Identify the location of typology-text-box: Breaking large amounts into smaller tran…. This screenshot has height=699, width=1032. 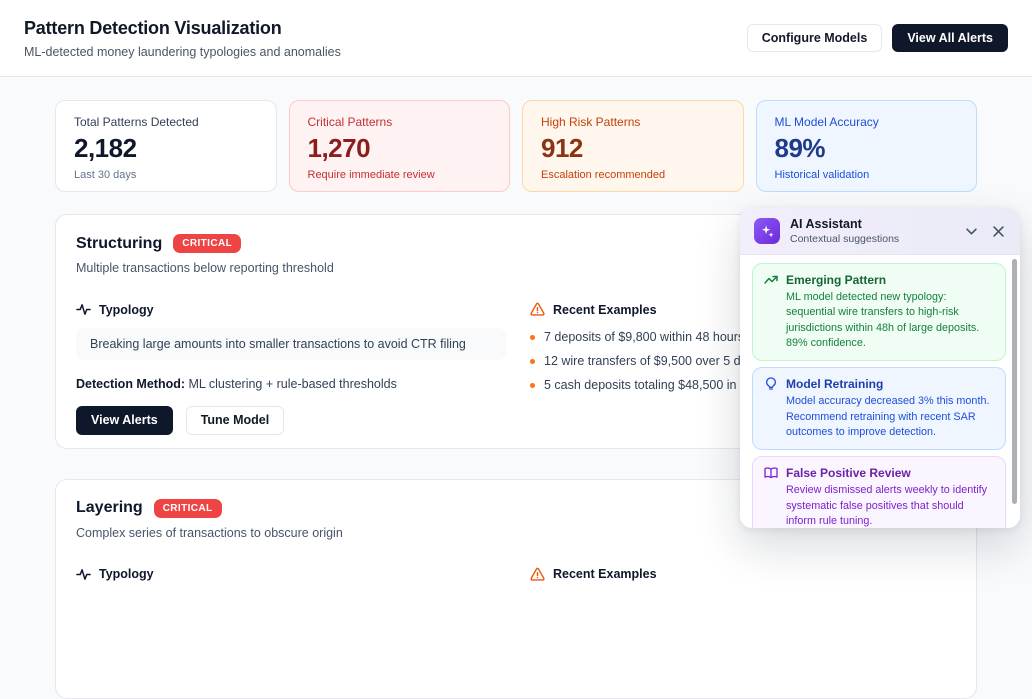
(291, 344).